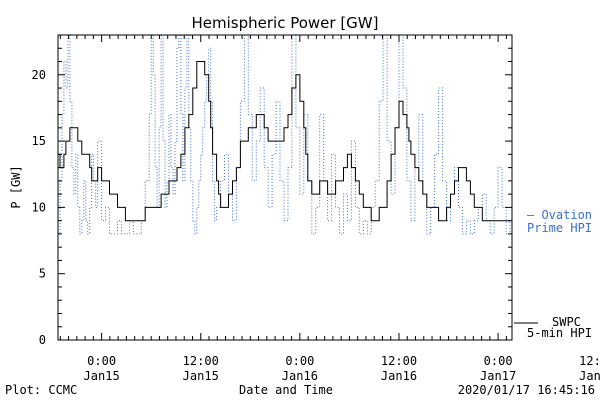 The image size is (600, 400). I want to click on timestamp: 2020/01/17 16:45:16, so click(526, 390).